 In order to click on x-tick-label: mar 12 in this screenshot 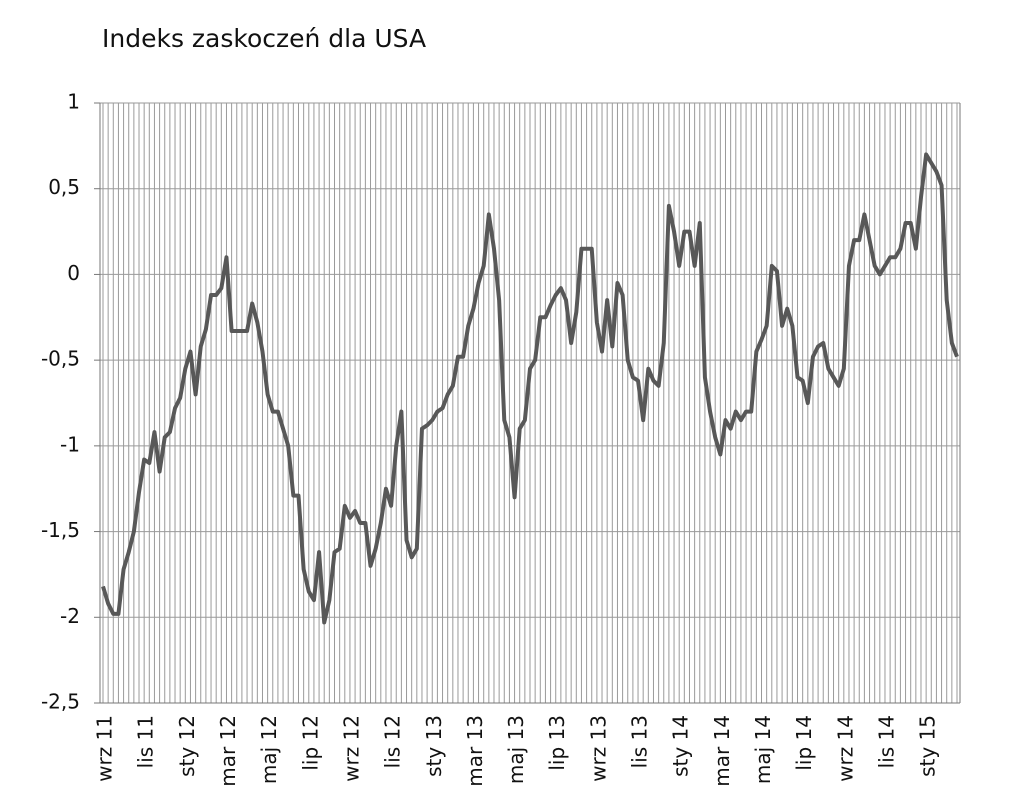, I will do `click(228, 751)`.